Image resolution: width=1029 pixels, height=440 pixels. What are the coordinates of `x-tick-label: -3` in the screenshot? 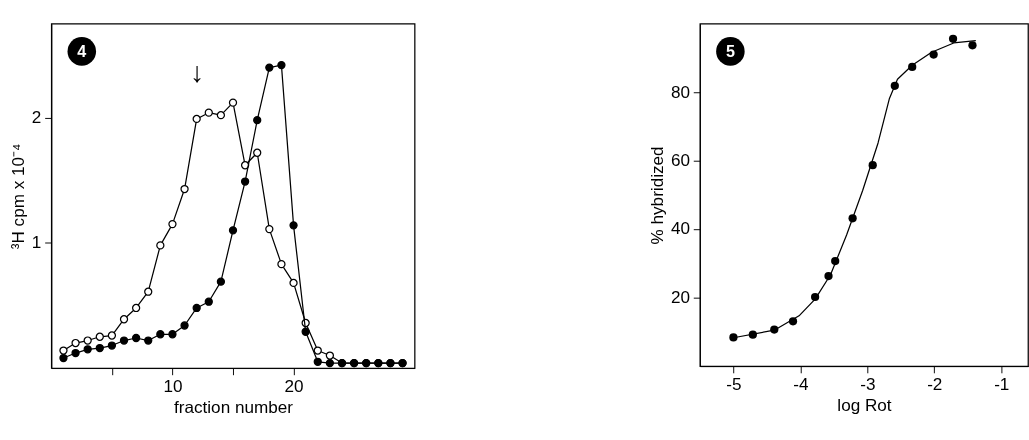 It's located at (868, 385).